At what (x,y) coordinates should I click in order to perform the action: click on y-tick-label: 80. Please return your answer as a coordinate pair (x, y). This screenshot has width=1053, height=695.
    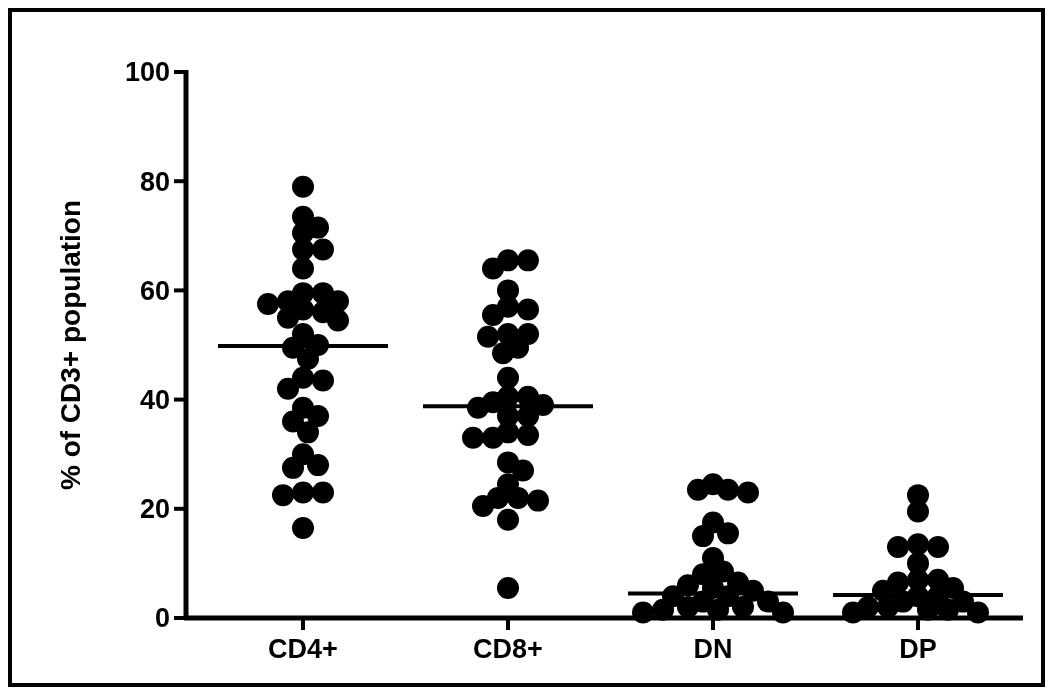
    Looking at the image, I should click on (154, 181).